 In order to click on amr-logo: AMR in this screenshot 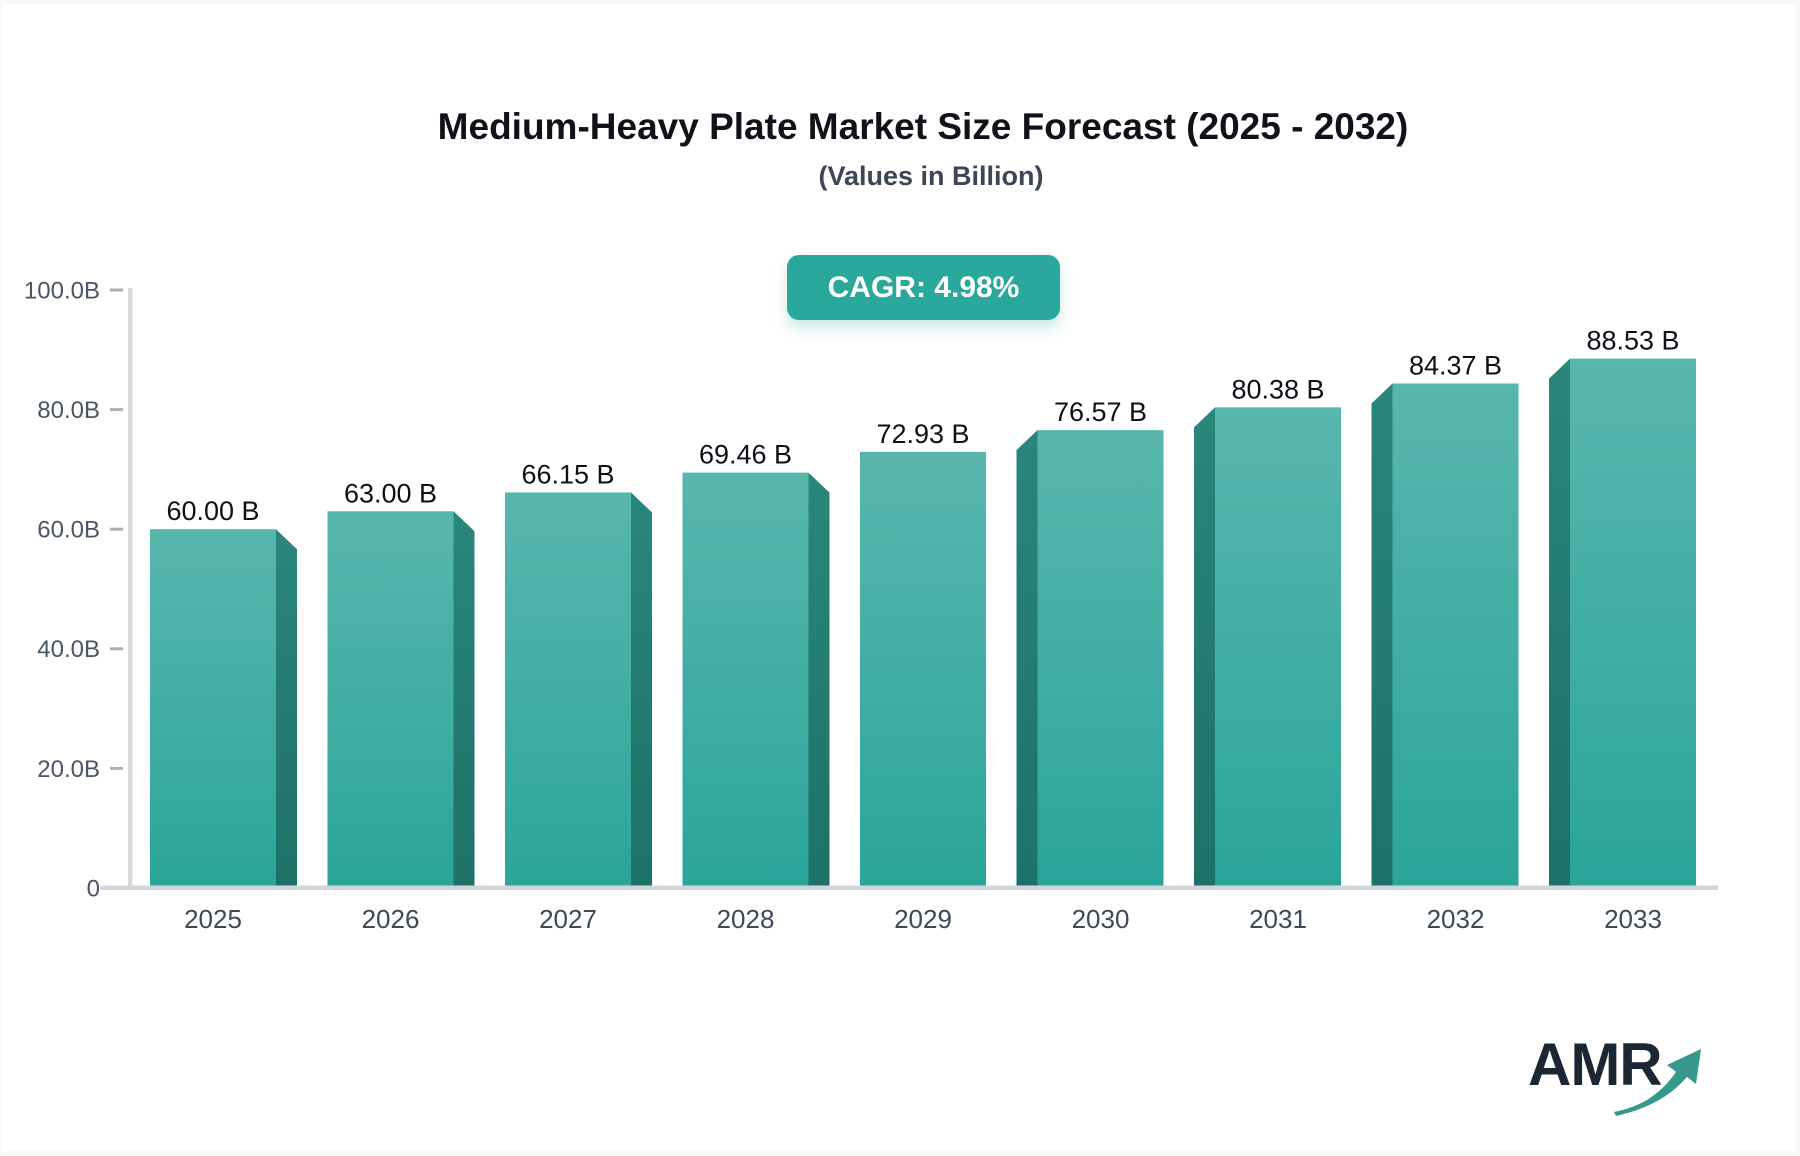, I will do `click(1628, 1080)`.